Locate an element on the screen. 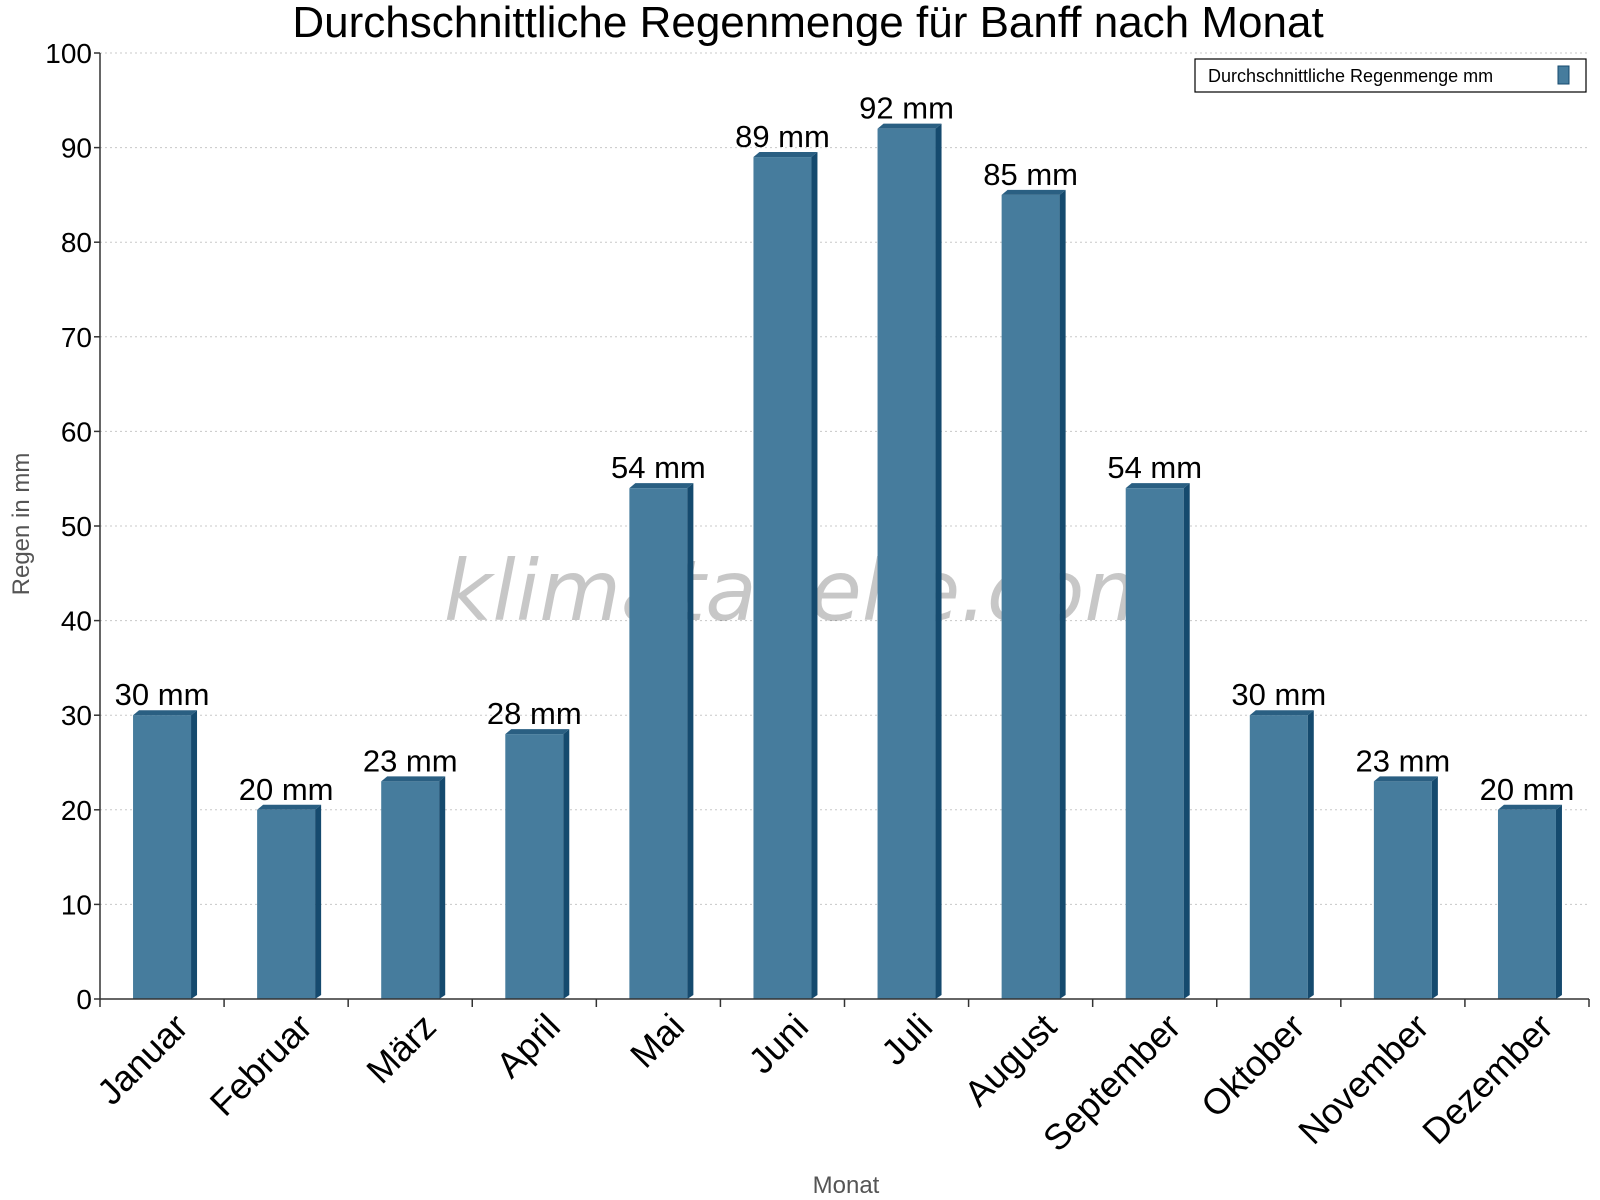 This screenshot has width=1600, height=1200. y-tick-label: 90 is located at coordinates (76, 148).